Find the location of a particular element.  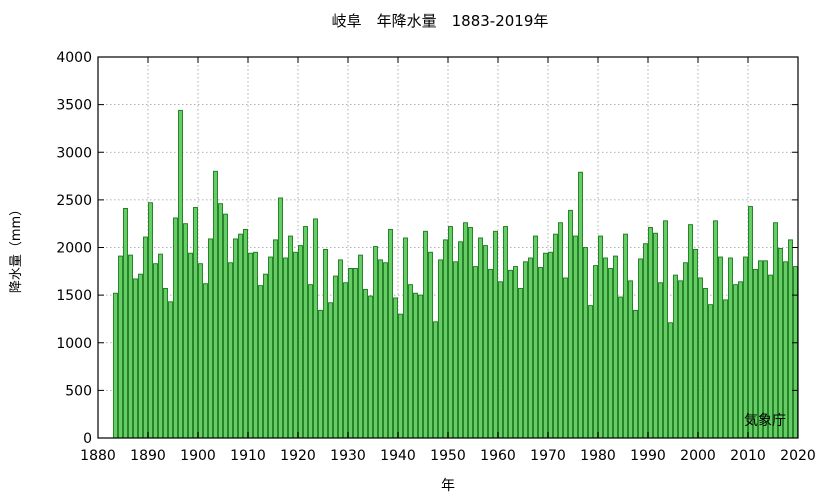

bar-1925 is located at coordinates (325, 343).